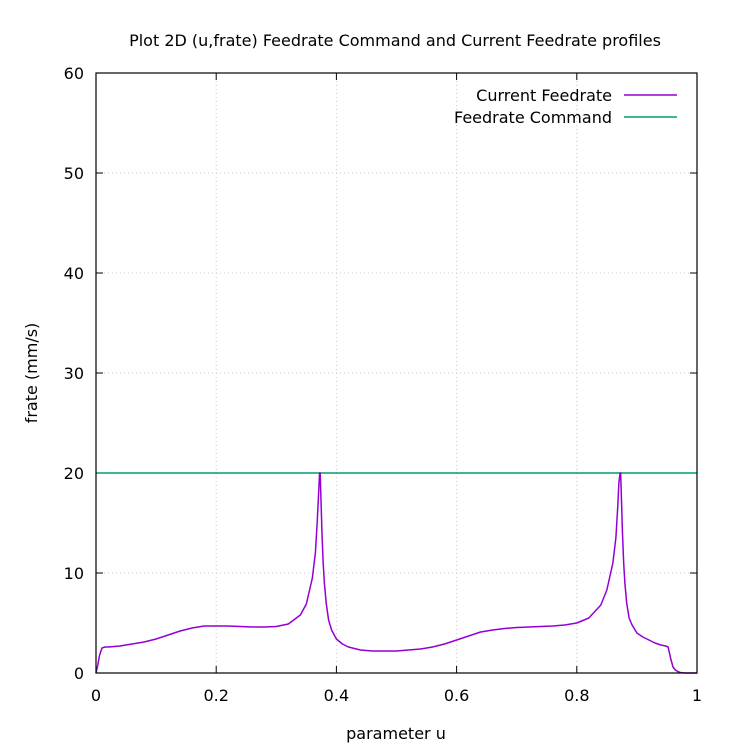 The image size is (747, 749). What do you see at coordinates (74, 573) in the screenshot?
I see `y-tick-label: 10` at bounding box center [74, 573].